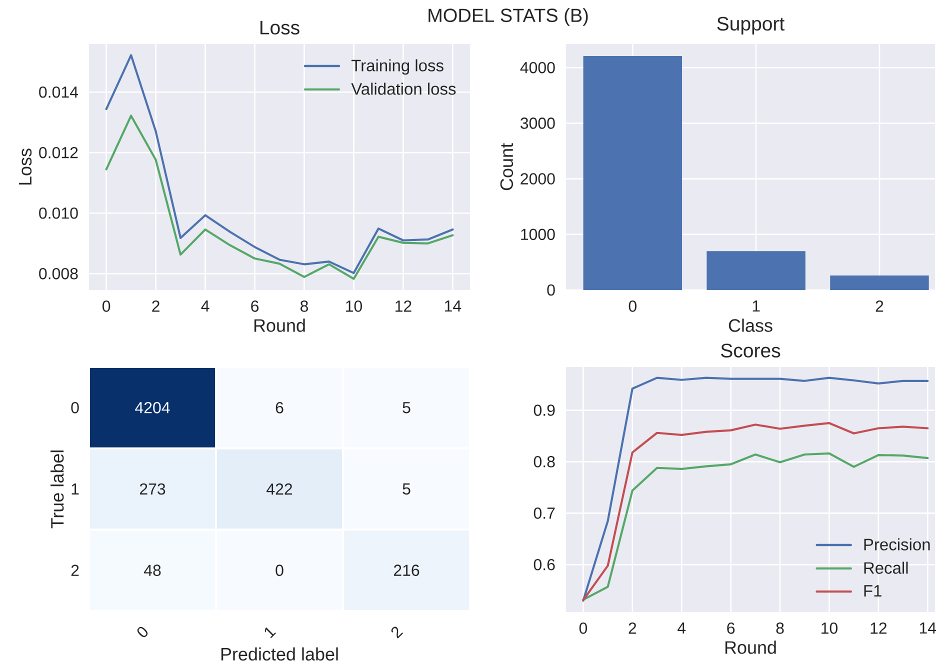 The image size is (941, 668). I want to click on y-tick-label: 0.008, so click(58, 274).